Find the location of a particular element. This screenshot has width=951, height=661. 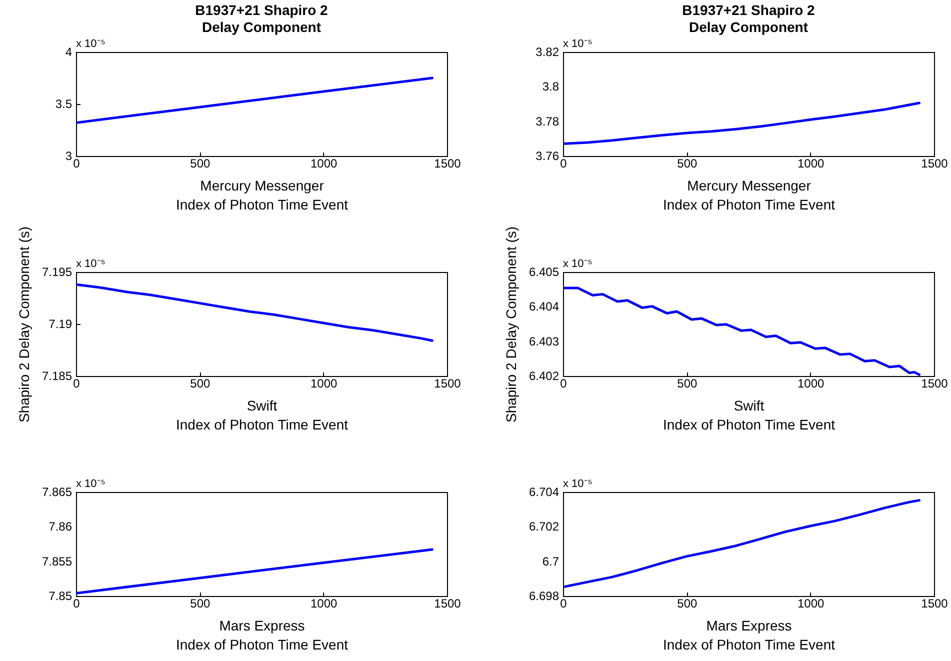

y-tick-label: 7.855 is located at coordinates (57, 561).